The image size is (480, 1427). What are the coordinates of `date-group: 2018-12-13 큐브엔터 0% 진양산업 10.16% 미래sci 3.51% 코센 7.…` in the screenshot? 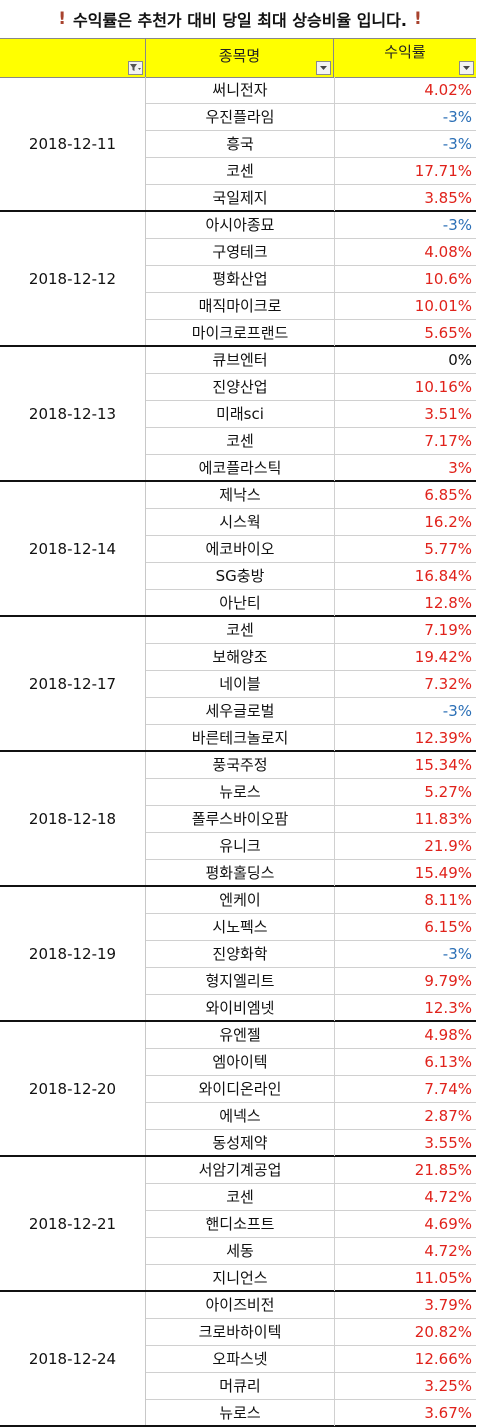 It's located at (238, 414).